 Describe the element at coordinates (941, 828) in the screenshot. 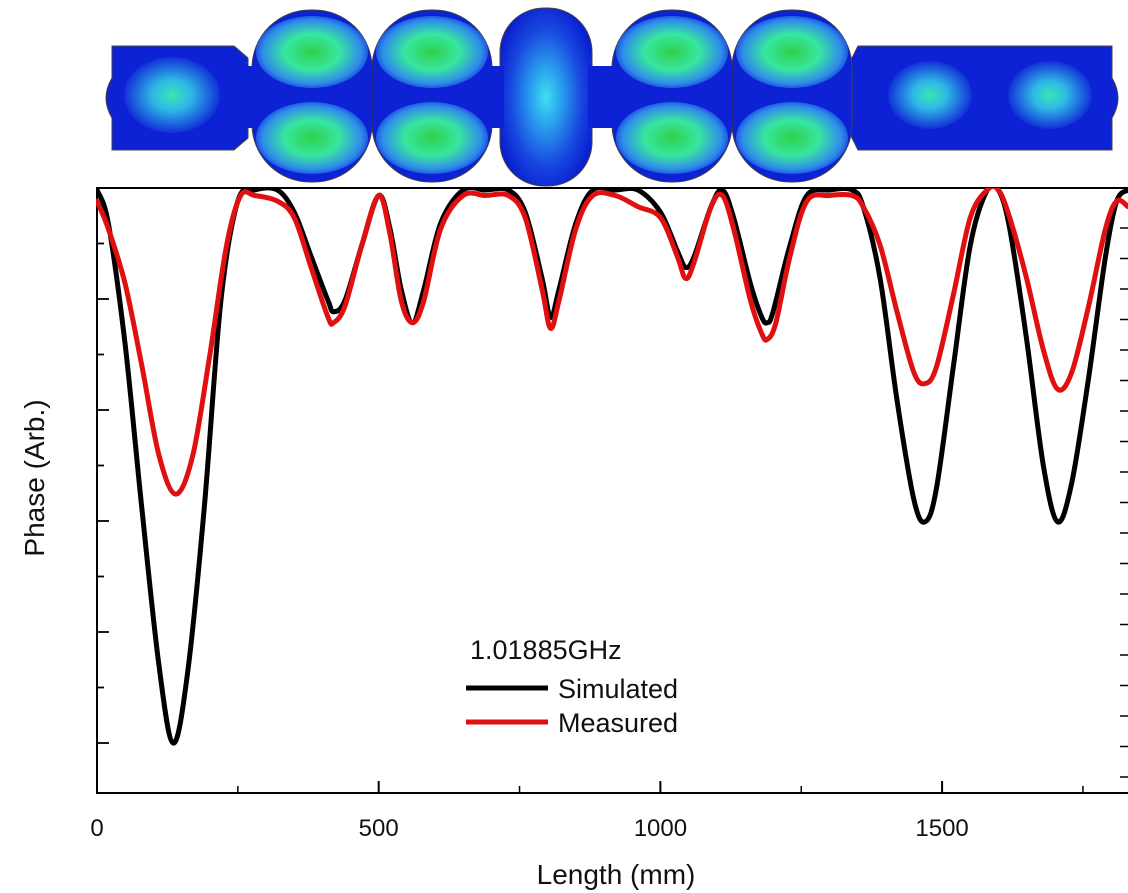

I see `x-tick-label-1500: 1500` at that location.